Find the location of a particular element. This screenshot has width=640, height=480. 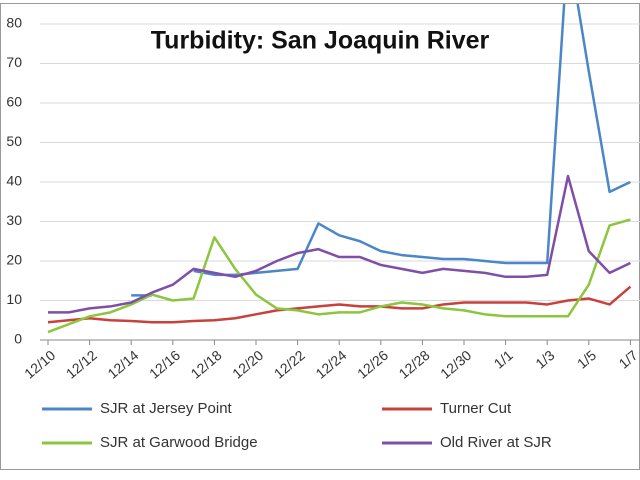

y-tick-label: 40 is located at coordinates (14, 181).